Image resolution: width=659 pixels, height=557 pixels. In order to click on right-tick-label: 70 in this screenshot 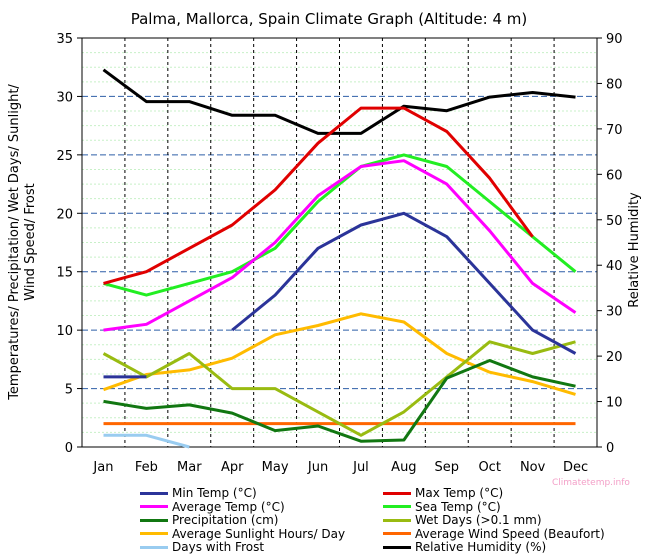, I will do `click(614, 130)`.